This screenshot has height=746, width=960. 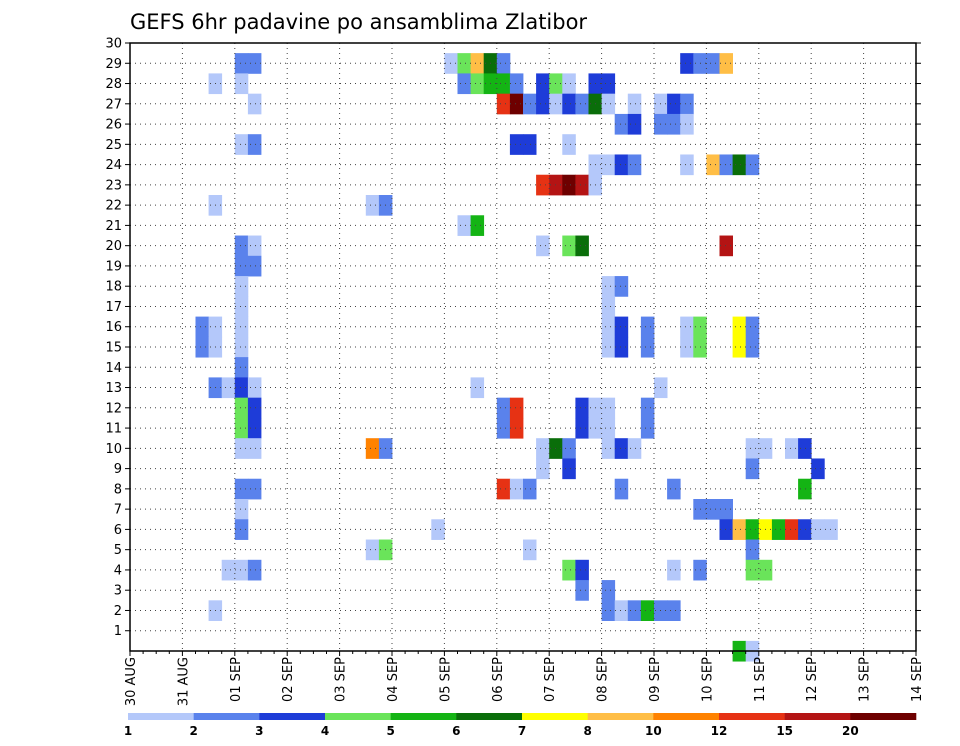 What do you see at coordinates (784, 731) in the screenshot?
I see `legend-label: 15` at bounding box center [784, 731].